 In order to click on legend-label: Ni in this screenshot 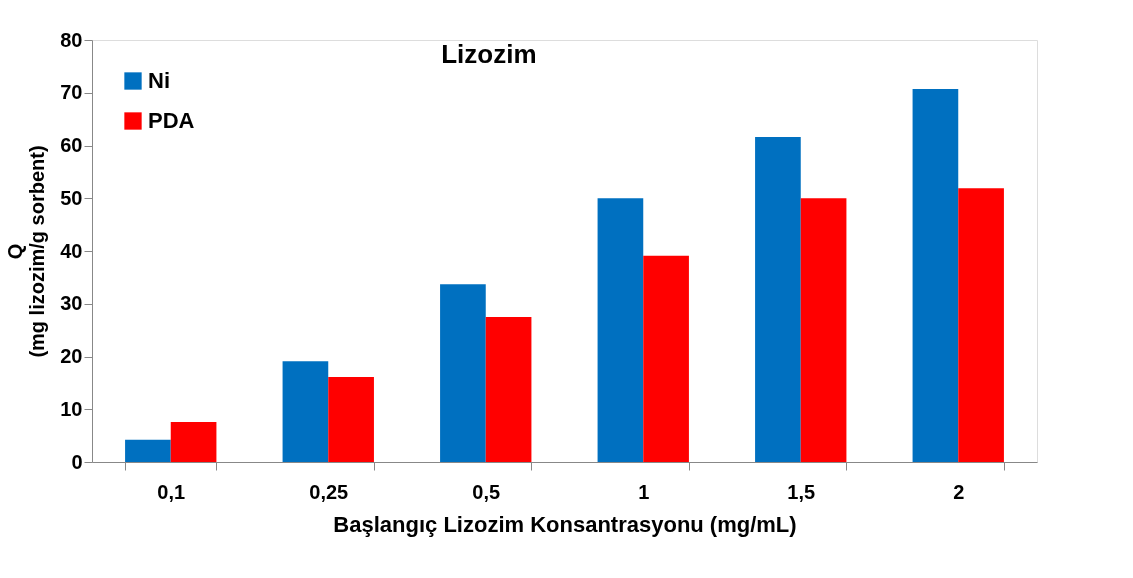, I will do `click(159, 80)`.